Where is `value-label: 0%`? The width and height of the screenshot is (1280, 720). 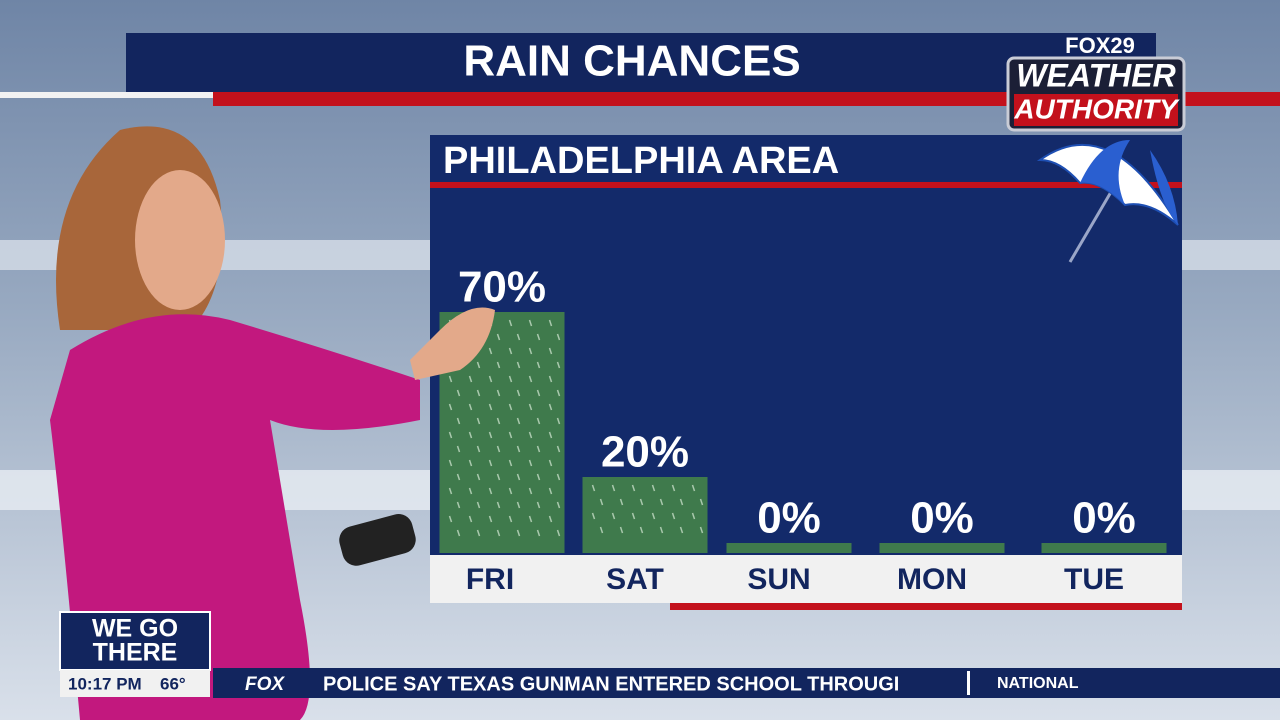 value-label: 0% is located at coordinates (789, 518).